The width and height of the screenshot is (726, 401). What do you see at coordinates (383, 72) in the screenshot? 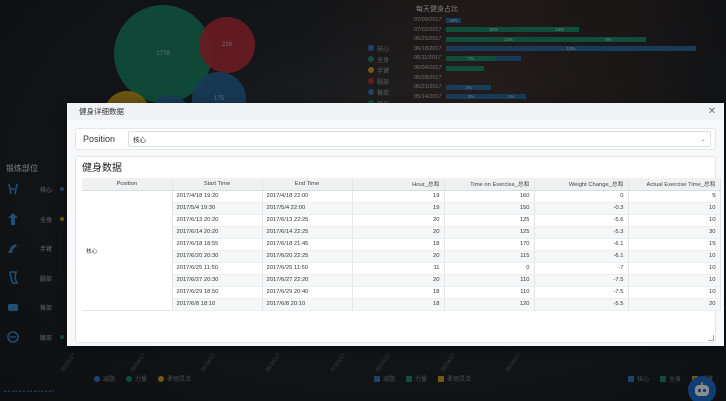
I see `legend-label: 手臂` at bounding box center [383, 72].